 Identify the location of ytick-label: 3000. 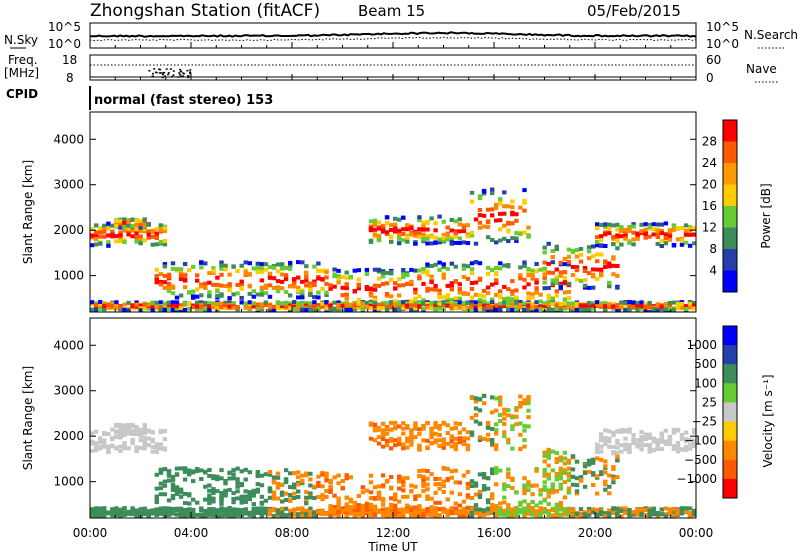
(68, 391).